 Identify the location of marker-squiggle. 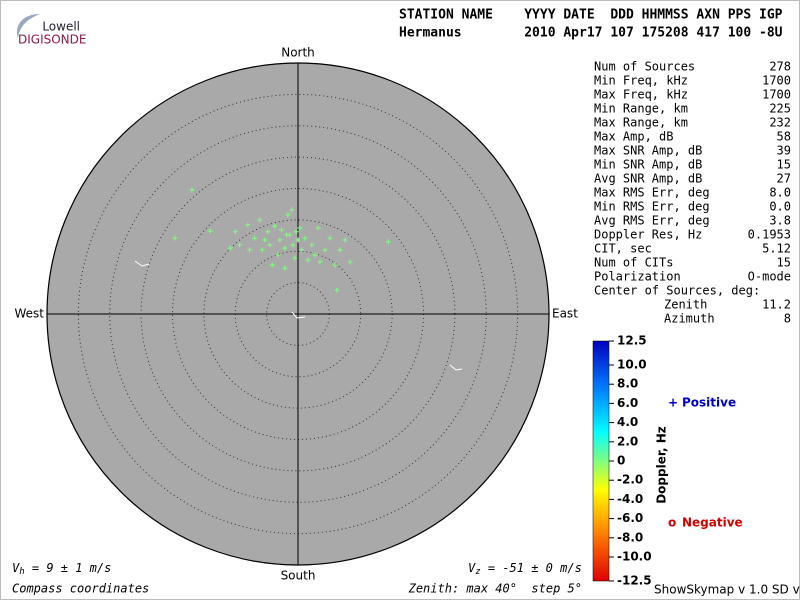
(298, 315).